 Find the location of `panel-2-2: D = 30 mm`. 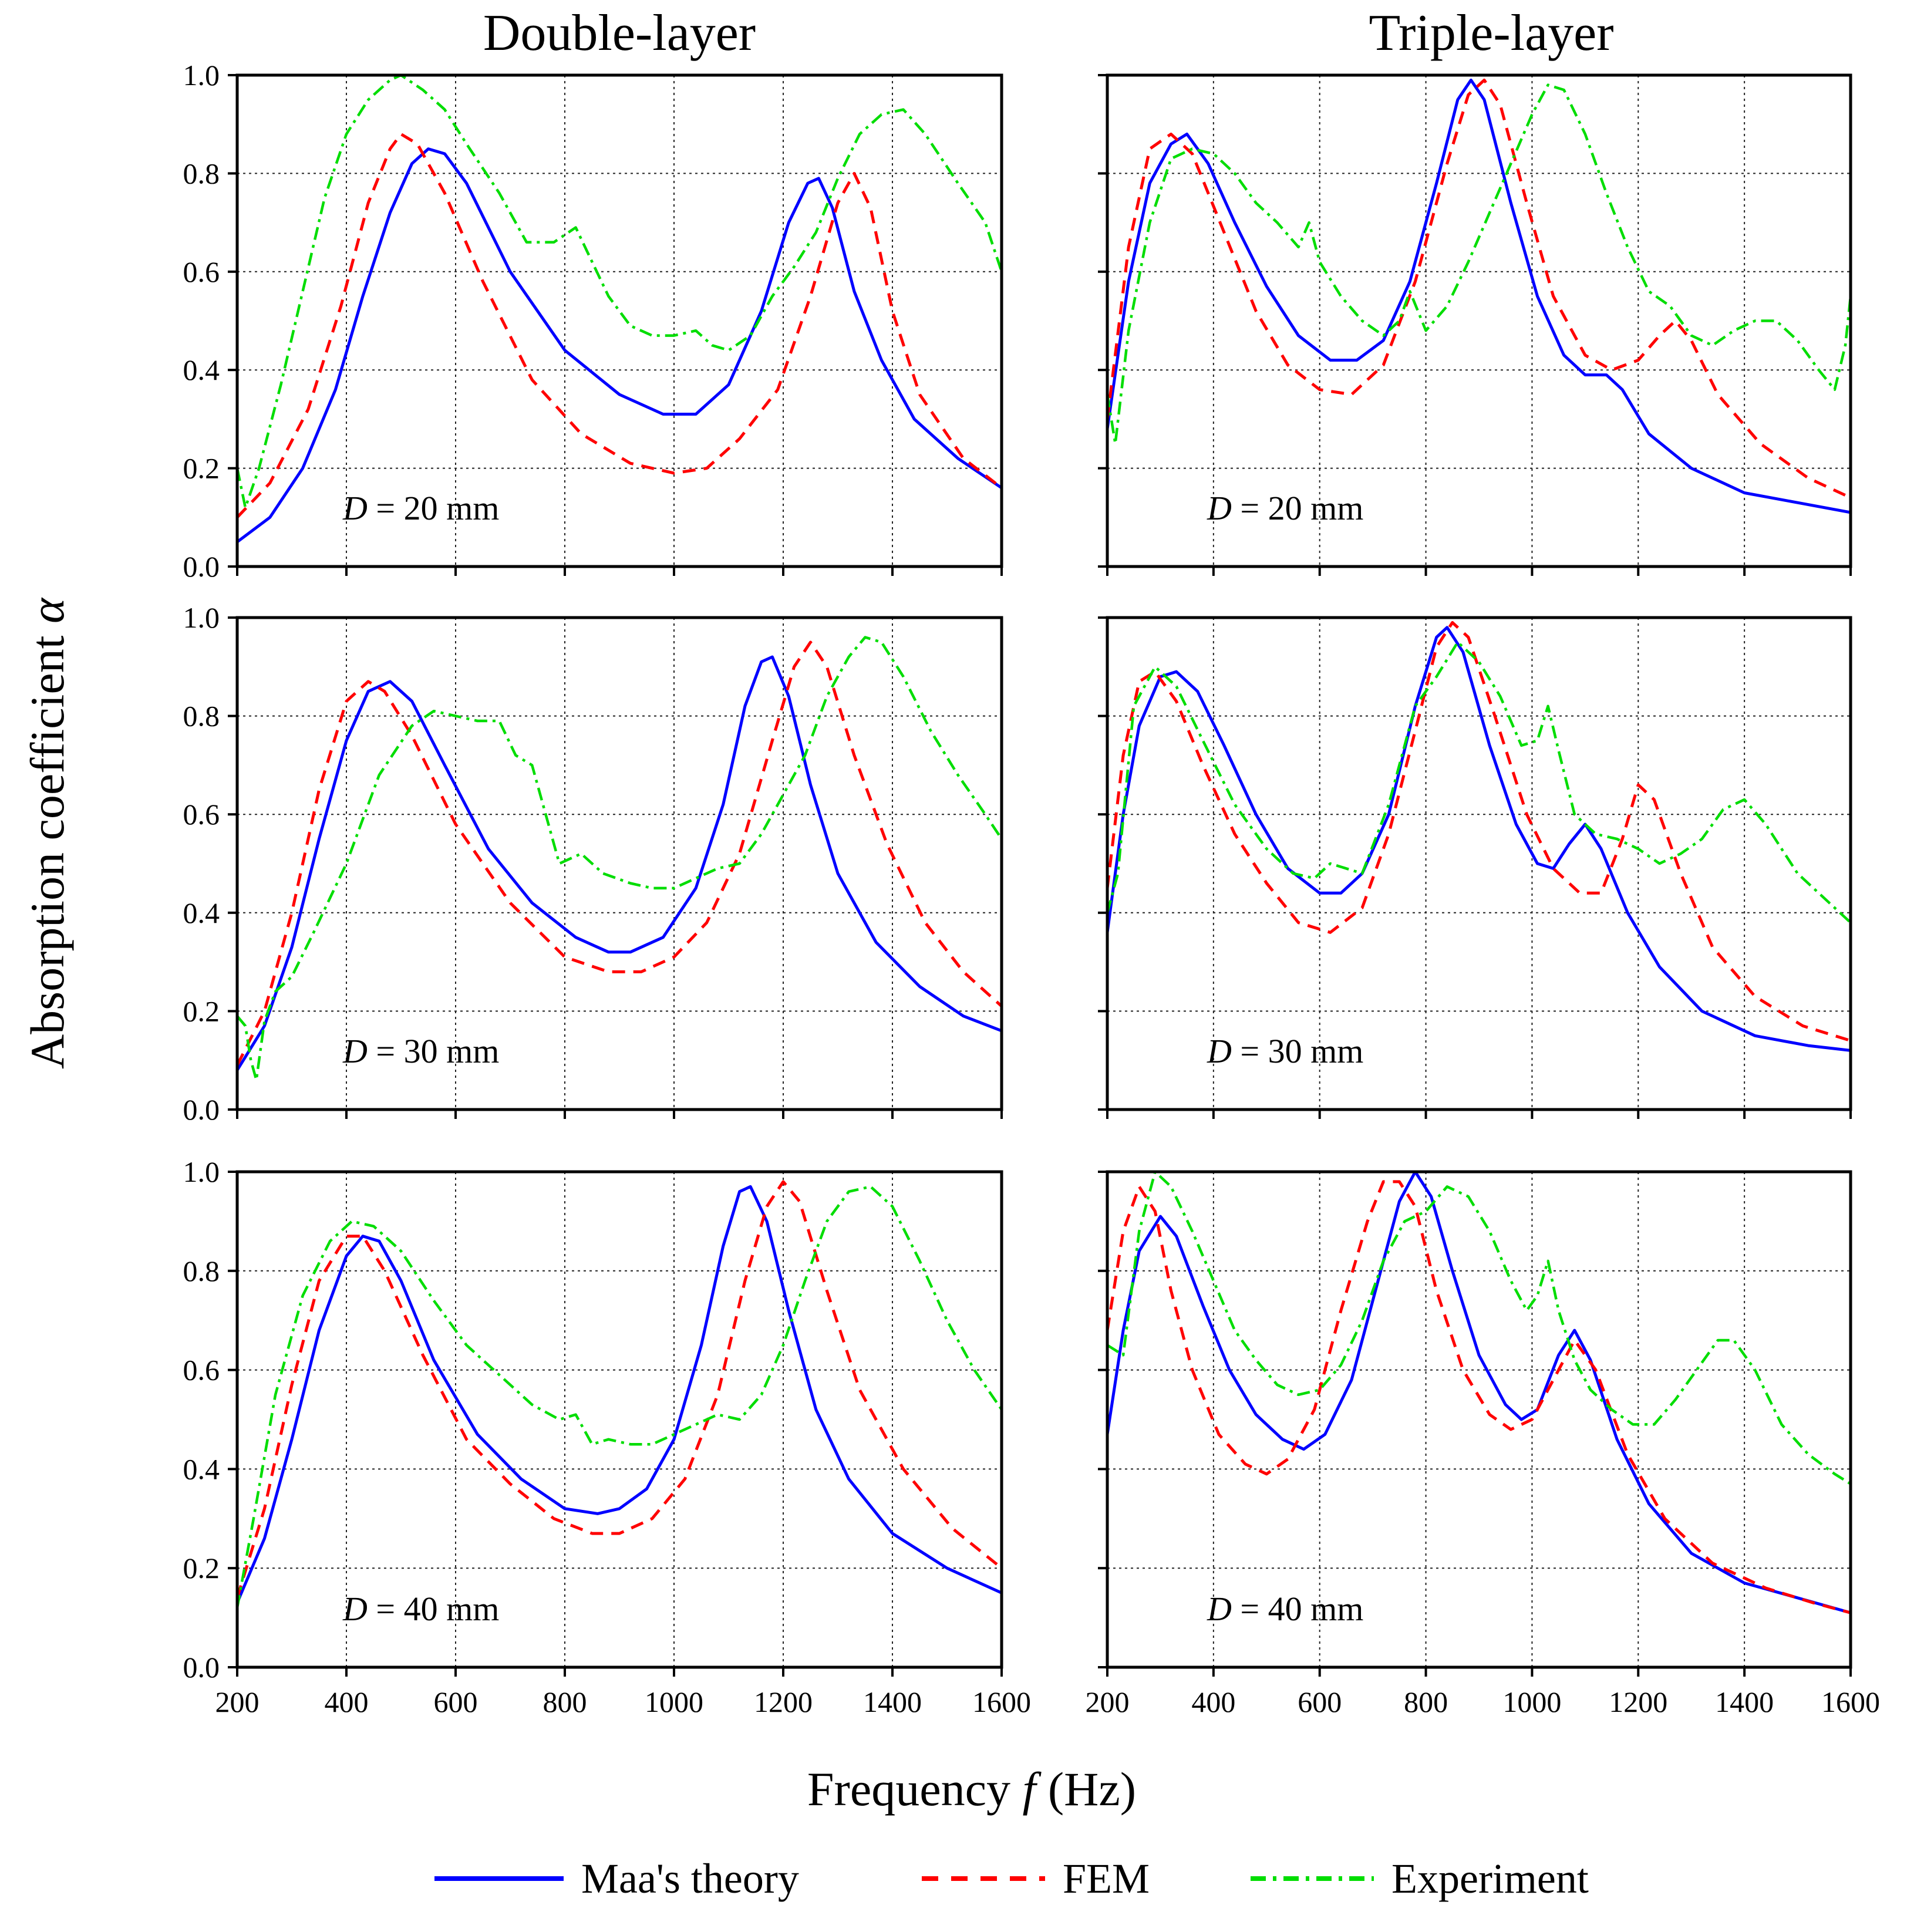

panel-2-2: D = 30 mm is located at coordinates (1475, 867).